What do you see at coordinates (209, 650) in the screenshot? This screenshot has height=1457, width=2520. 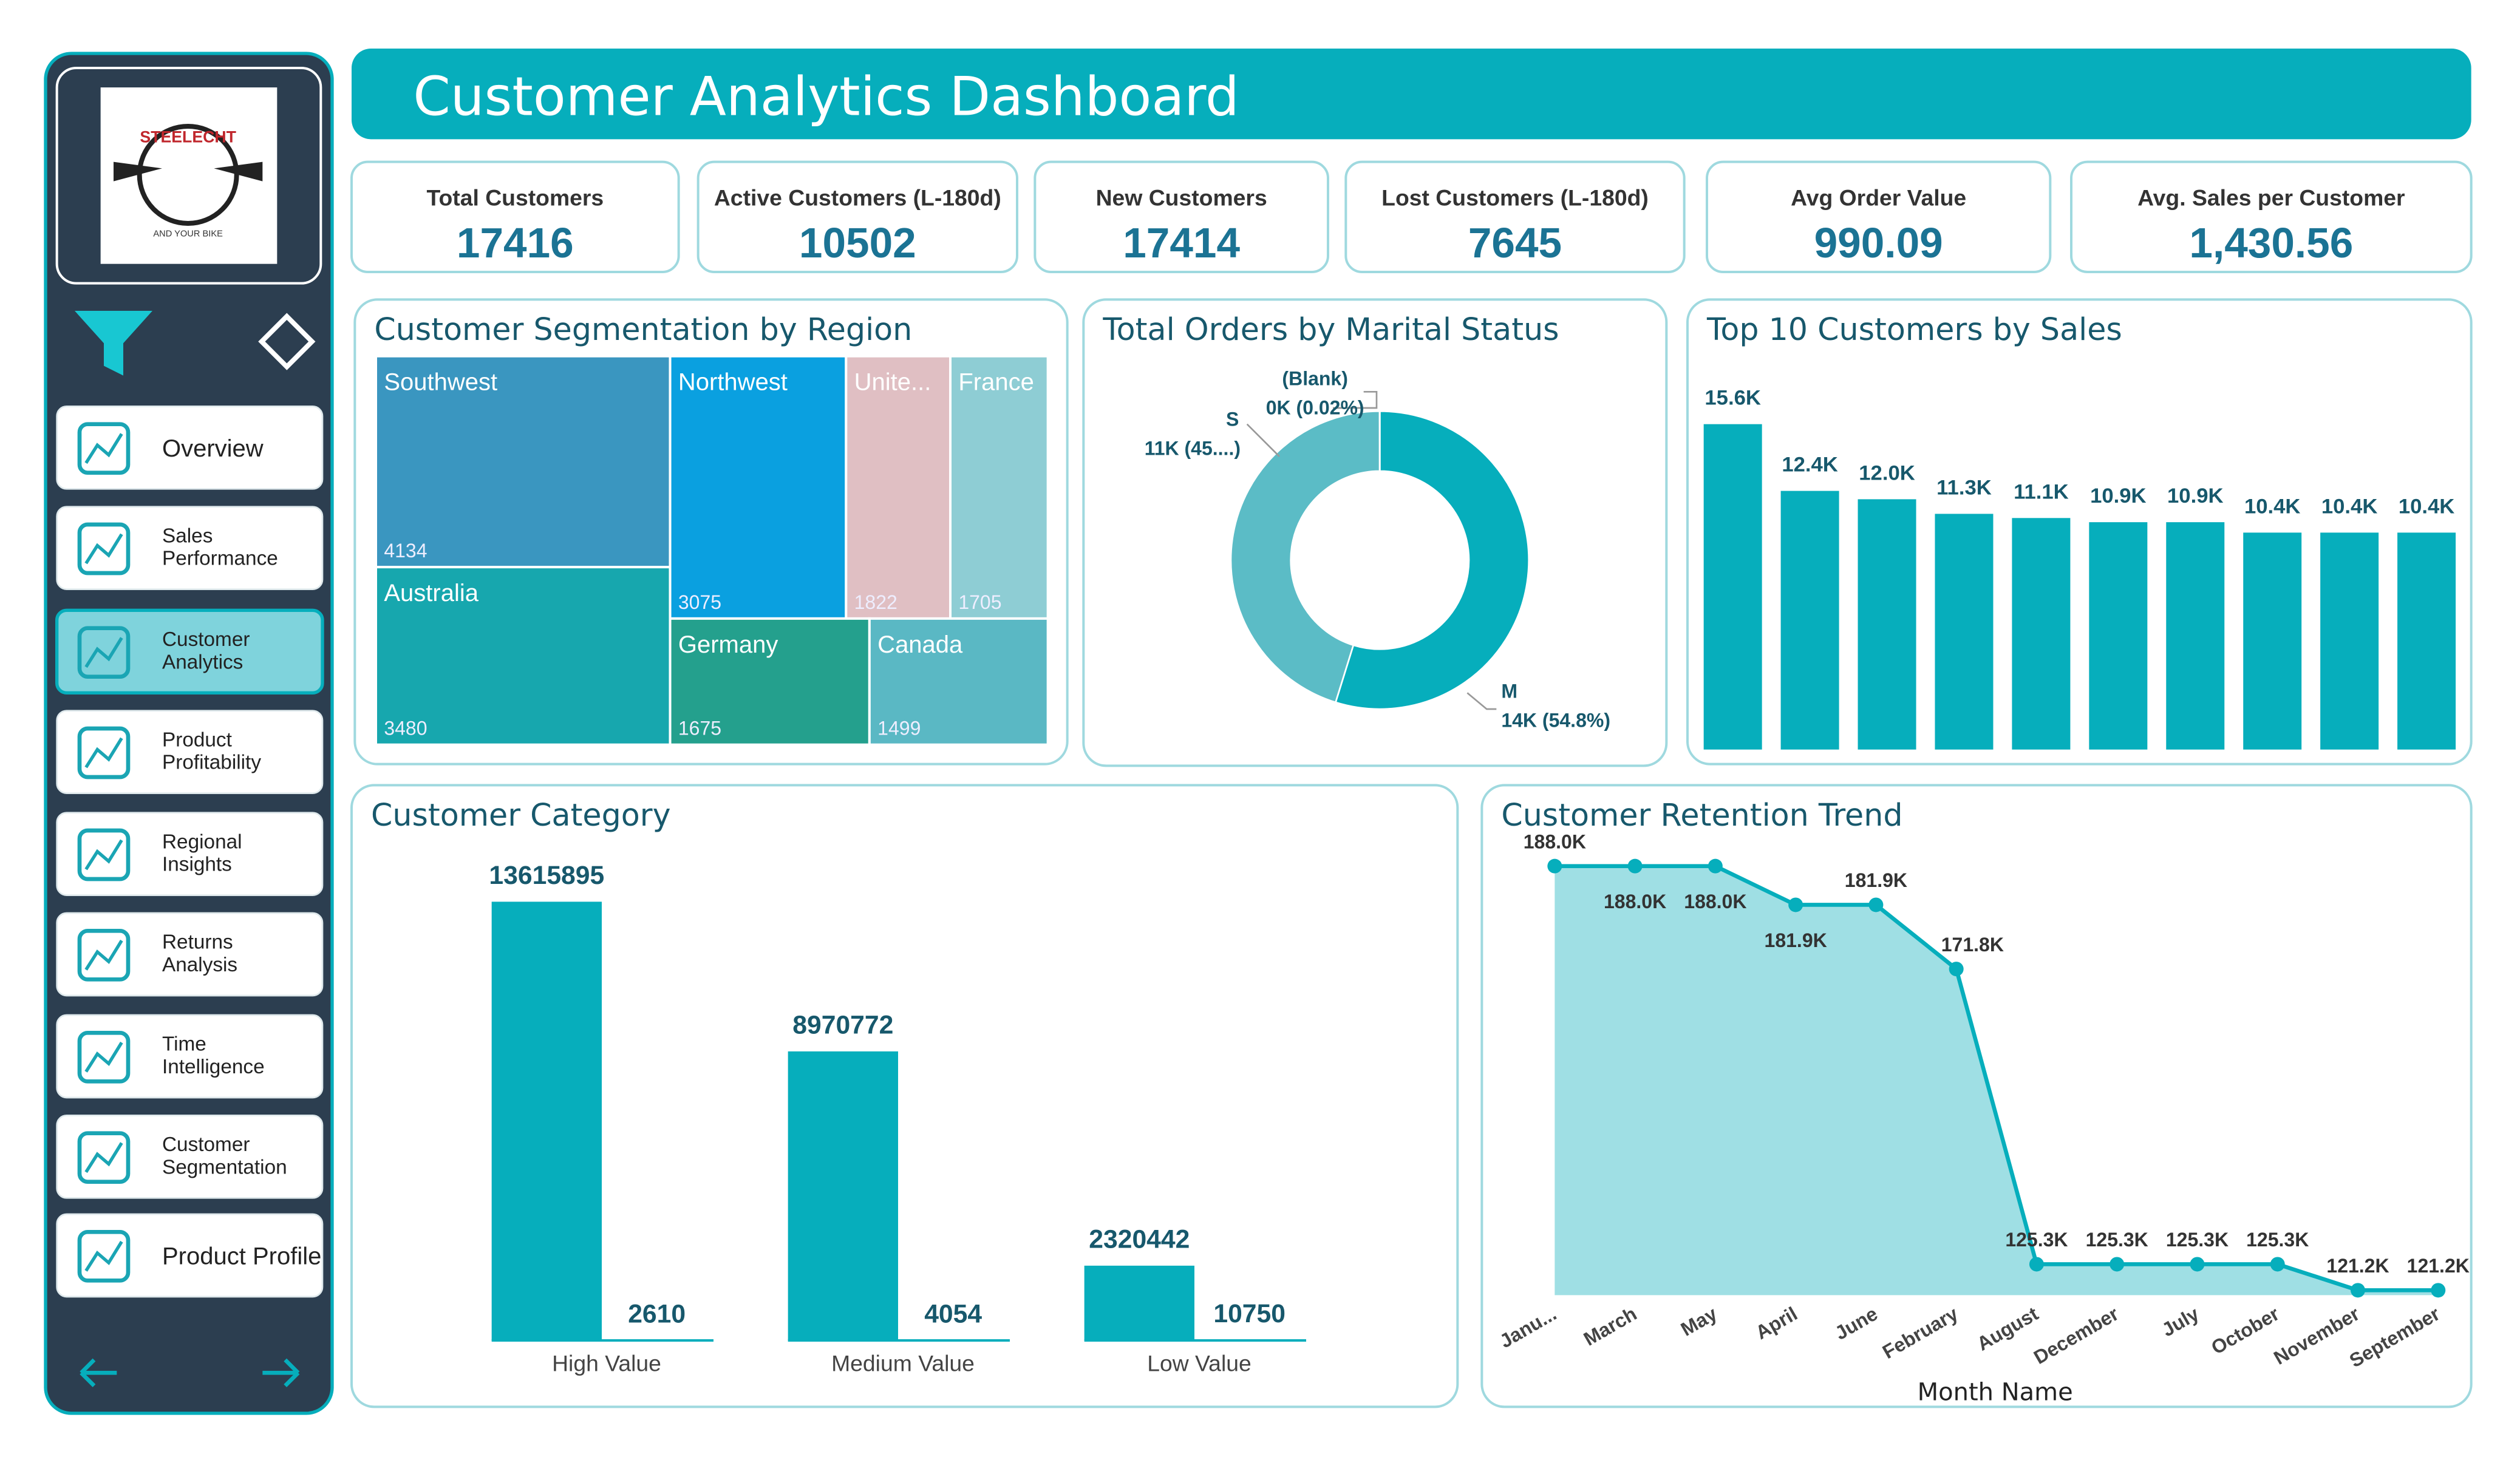 I see `nav-label: Customer Analytics` at bounding box center [209, 650].